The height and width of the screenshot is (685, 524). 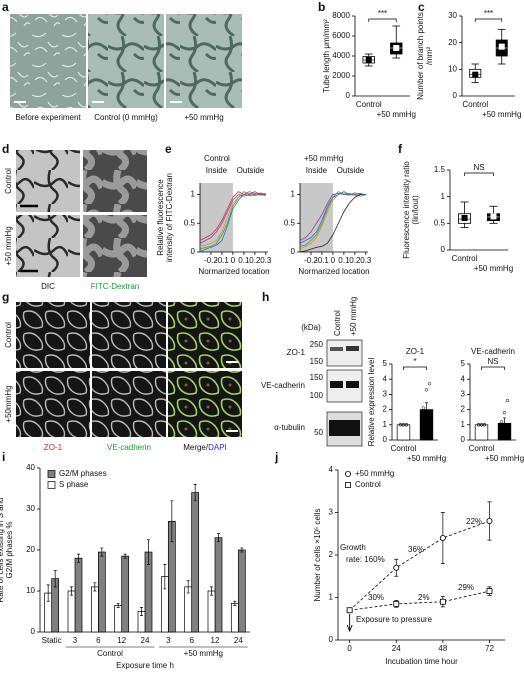 I want to click on y-tick-label: 5, so click(x=385, y=363).